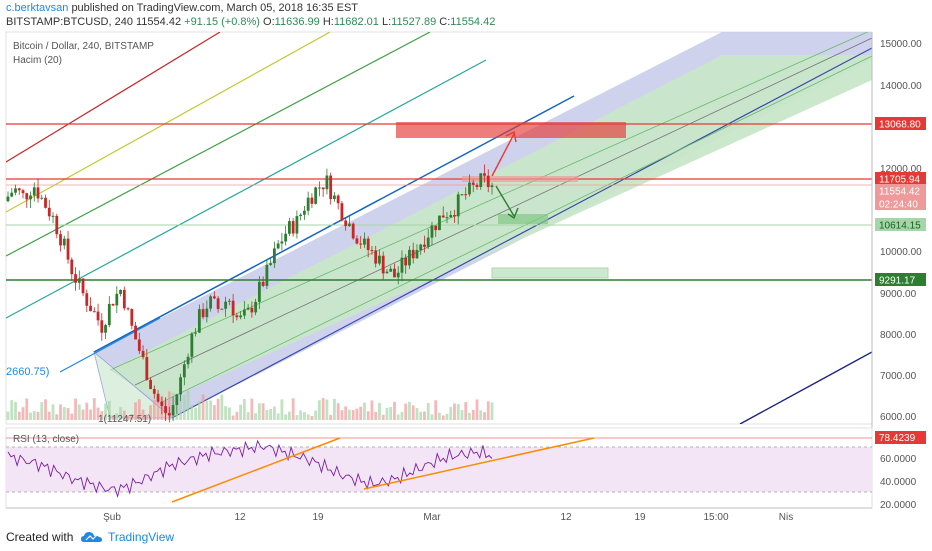 Image resolution: width=932 pixels, height=551 pixels. Describe the element at coordinates (83, 46) in the screenshot. I see `main-legend: Bitcoin / Dollar, 240, BITSTAMP` at that location.